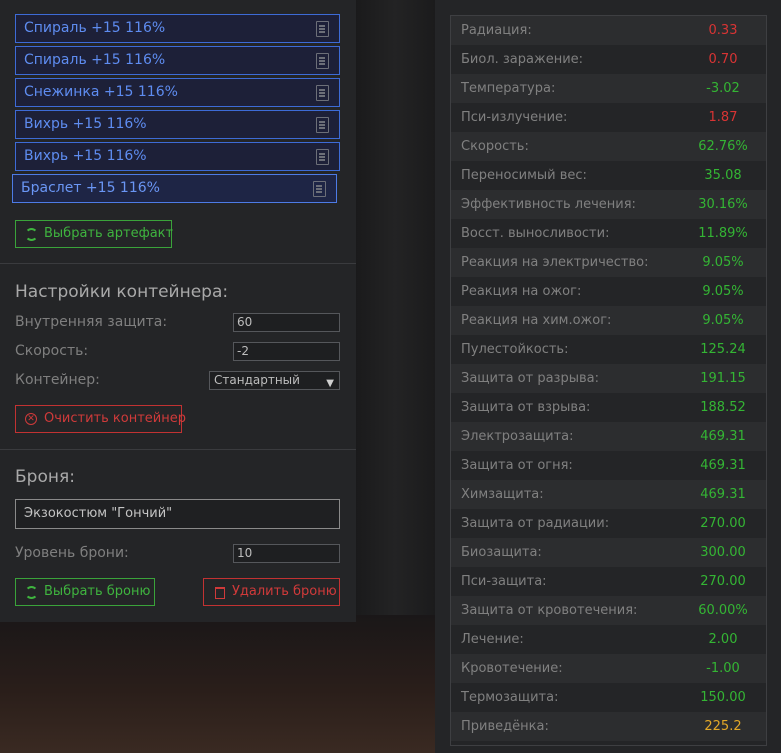 This screenshot has width=781, height=753. Describe the element at coordinates (220, 684) in the screenshot. I see `background-ground` at that location.